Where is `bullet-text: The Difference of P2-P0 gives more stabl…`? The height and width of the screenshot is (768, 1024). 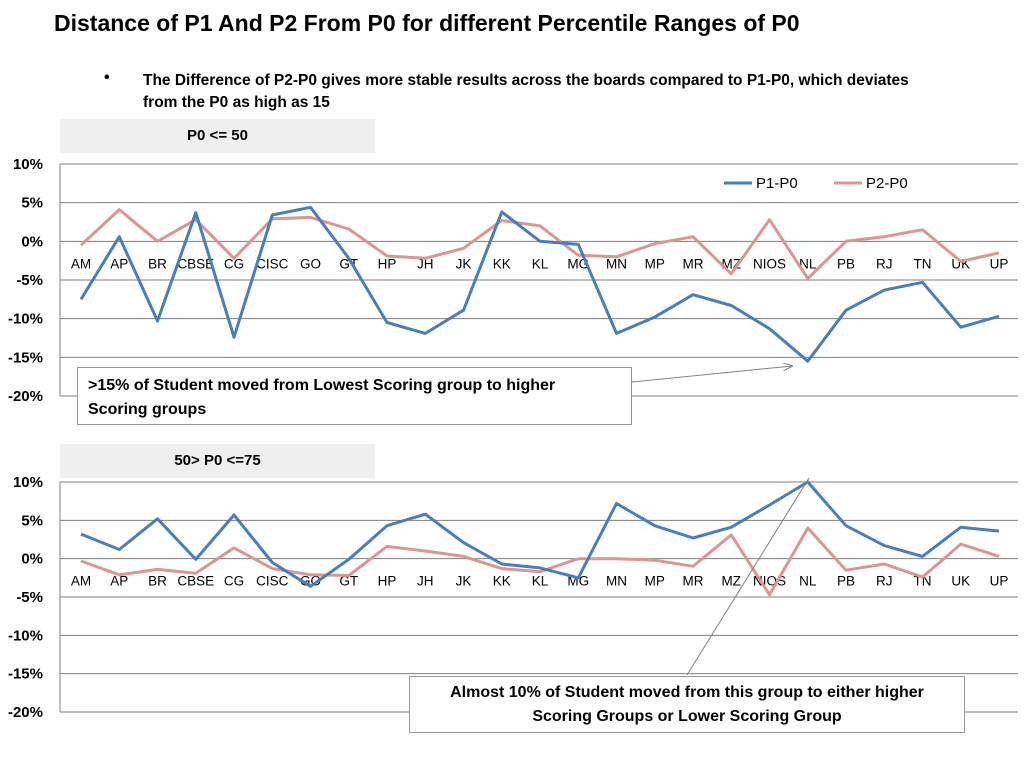 bullet-text: The Difference of P2-P0 gives more stabl… is located at coordinates (526, 91).